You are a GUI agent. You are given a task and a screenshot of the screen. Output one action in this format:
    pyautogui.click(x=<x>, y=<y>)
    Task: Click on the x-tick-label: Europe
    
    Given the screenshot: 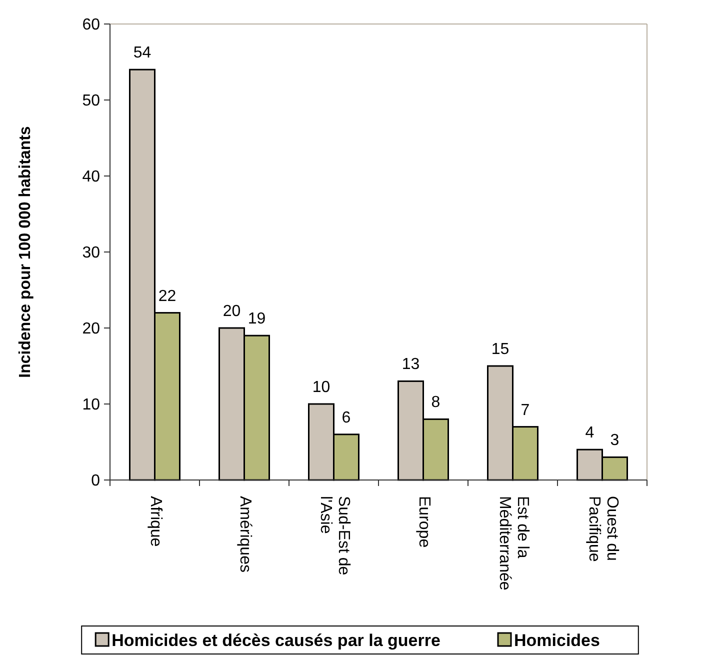 What is the action you would take?
    pyautogui.click(x=423, y=522)
    